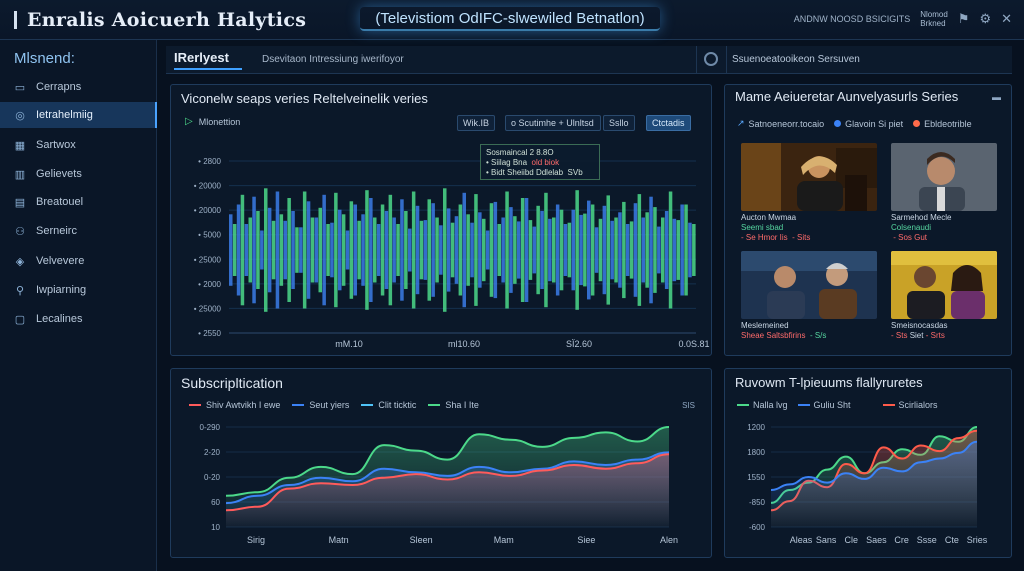 The height and width of the screenshot is (571, 1024). I want to click on thumbnail-image, so click(944, 285).